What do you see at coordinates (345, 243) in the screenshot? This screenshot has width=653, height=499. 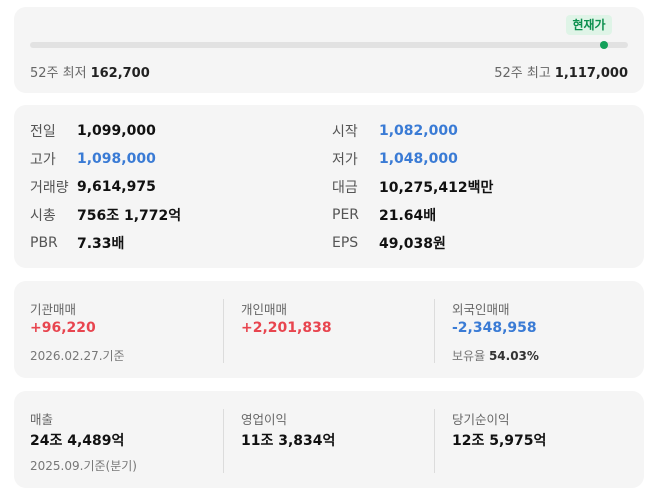 I see `quote-label: EPS` at bounding box center [345, 243].